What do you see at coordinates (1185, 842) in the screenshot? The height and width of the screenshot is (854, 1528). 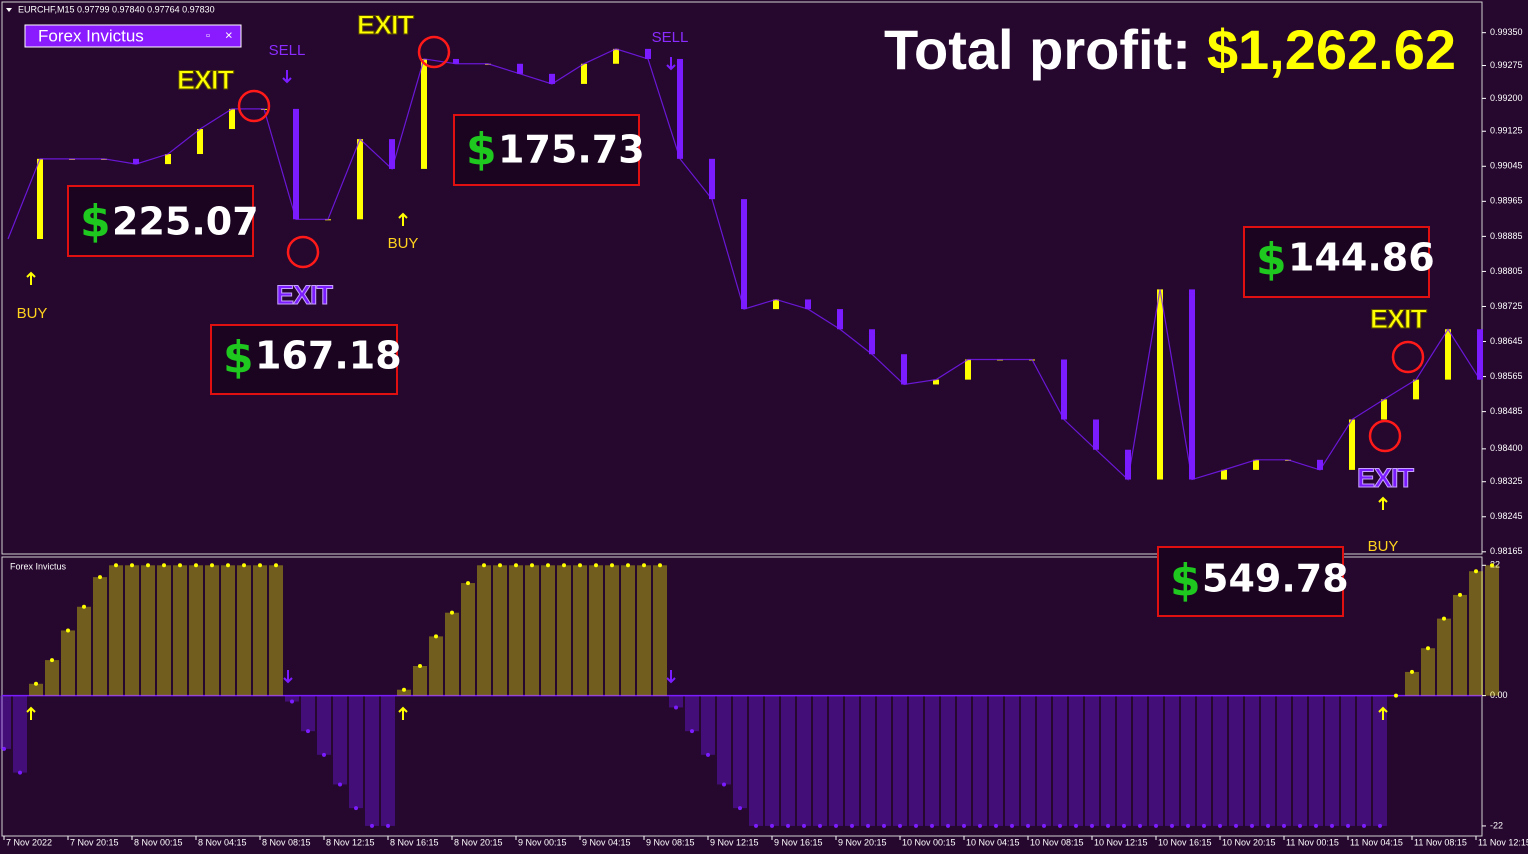 I see `x-tick-label: 10 Nov 16:15` at bounding box center [1185, 842].